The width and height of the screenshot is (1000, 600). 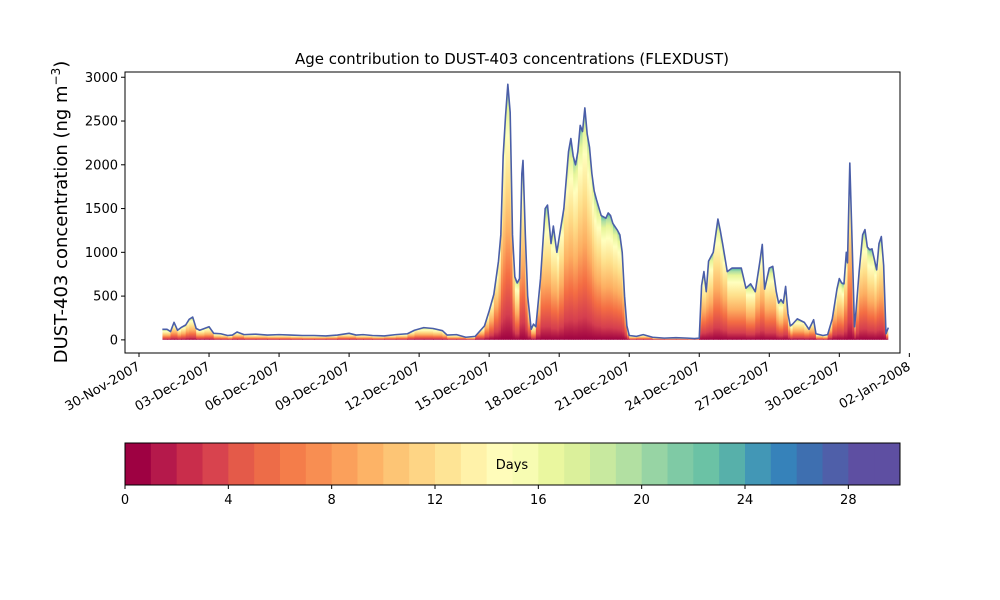 I want to click on y-tick-label: 2000, so click(x=101, y=165).